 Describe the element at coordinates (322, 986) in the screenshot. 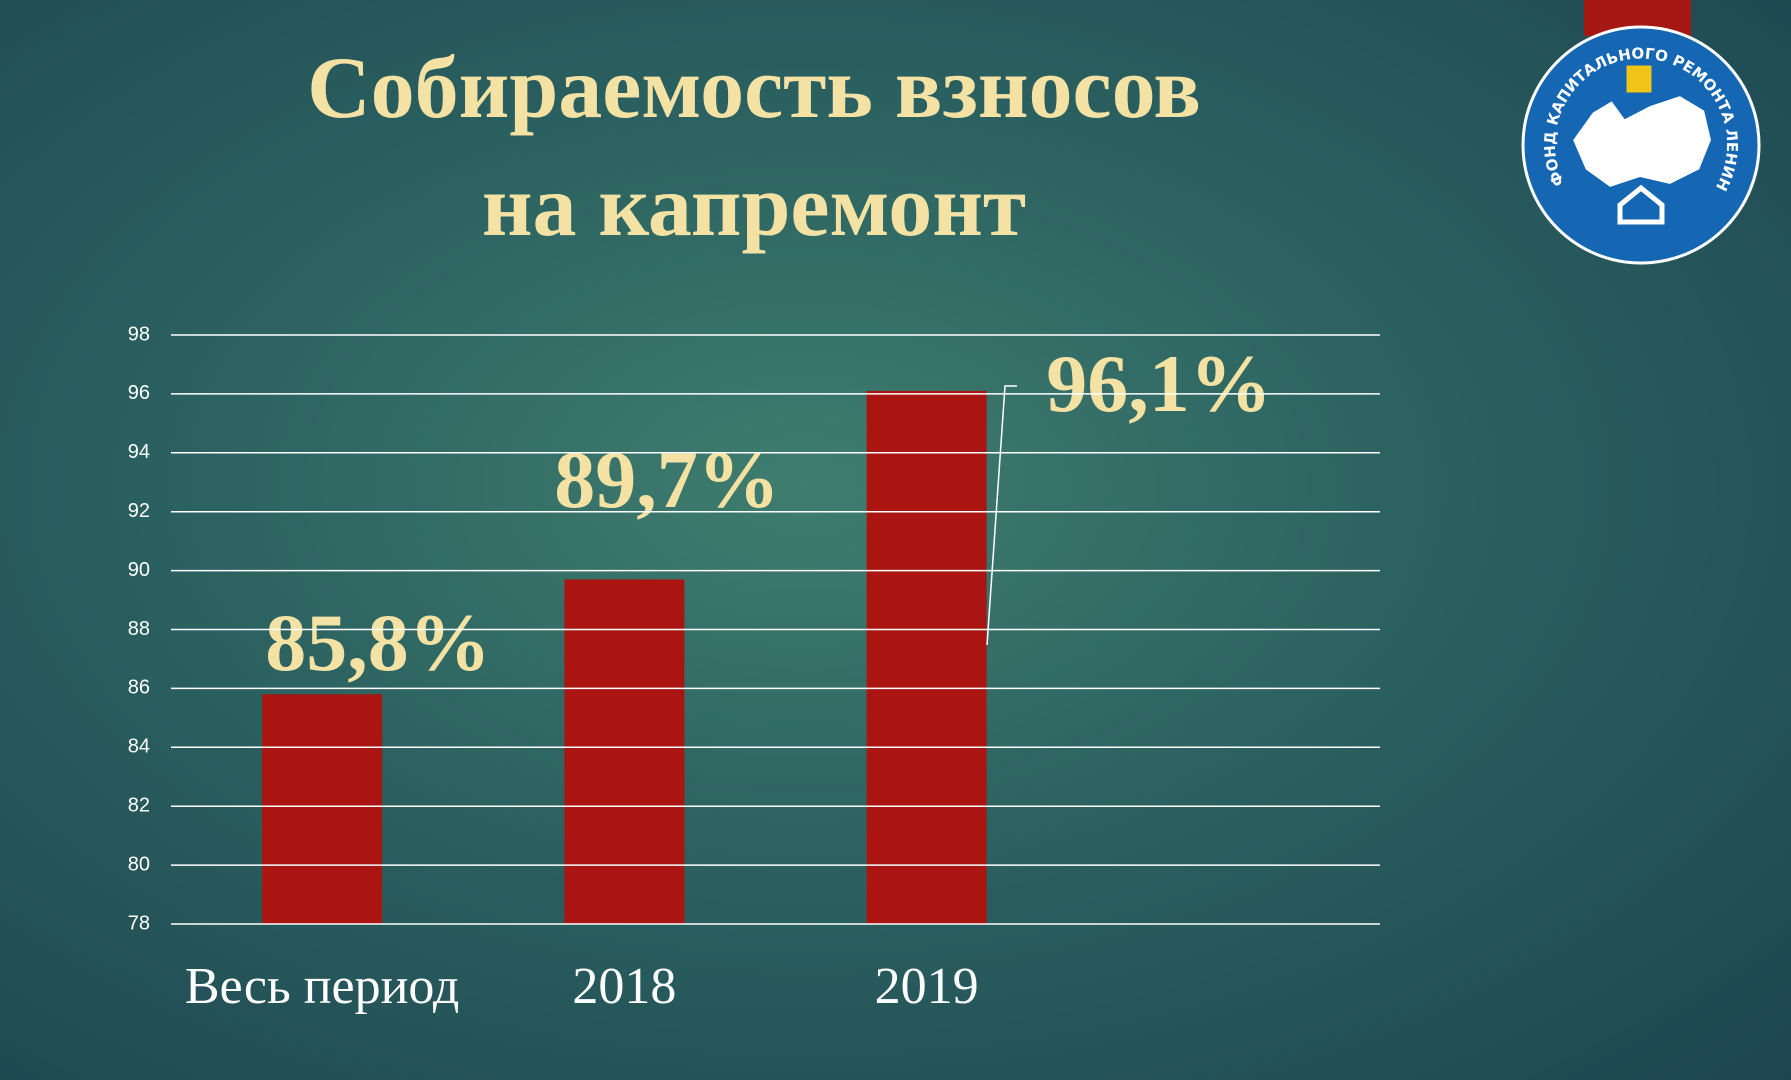

I see `x-tick-label: Весь период` at that location.